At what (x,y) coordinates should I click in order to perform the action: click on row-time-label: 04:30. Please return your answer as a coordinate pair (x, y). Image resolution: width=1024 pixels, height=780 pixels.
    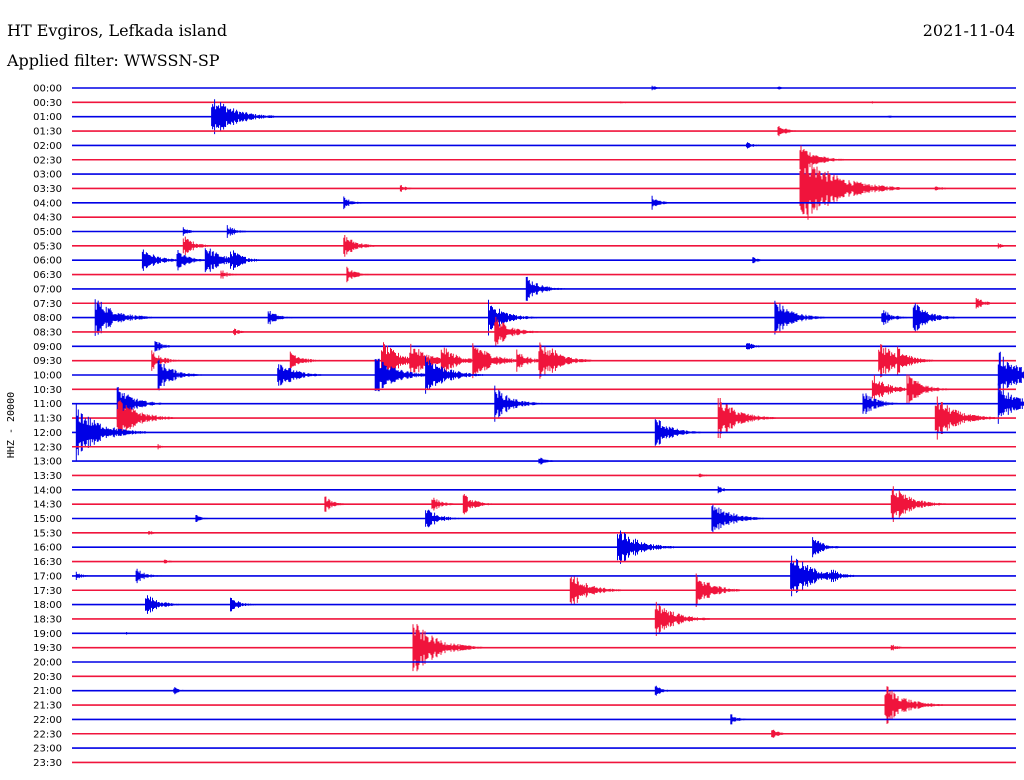
    Looking at the image, I should click on (47, 218).